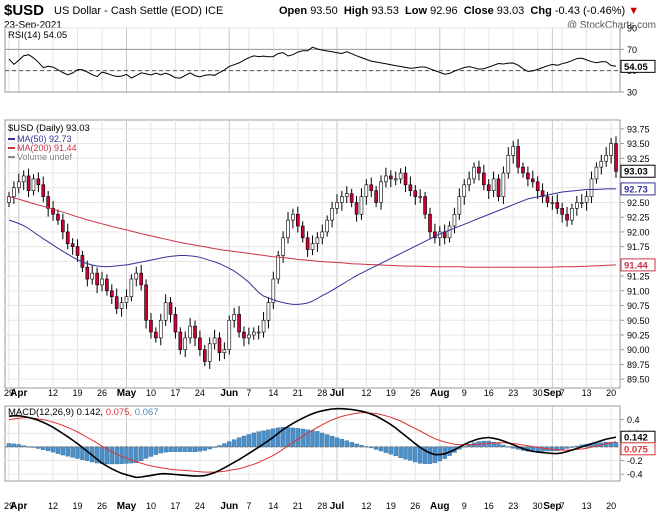 The image size is (660, 515). What do you see at coordinates (636, 438) in the screenshot?
I see `macd-current-label: 0.142` at bounding box center [636, 438].